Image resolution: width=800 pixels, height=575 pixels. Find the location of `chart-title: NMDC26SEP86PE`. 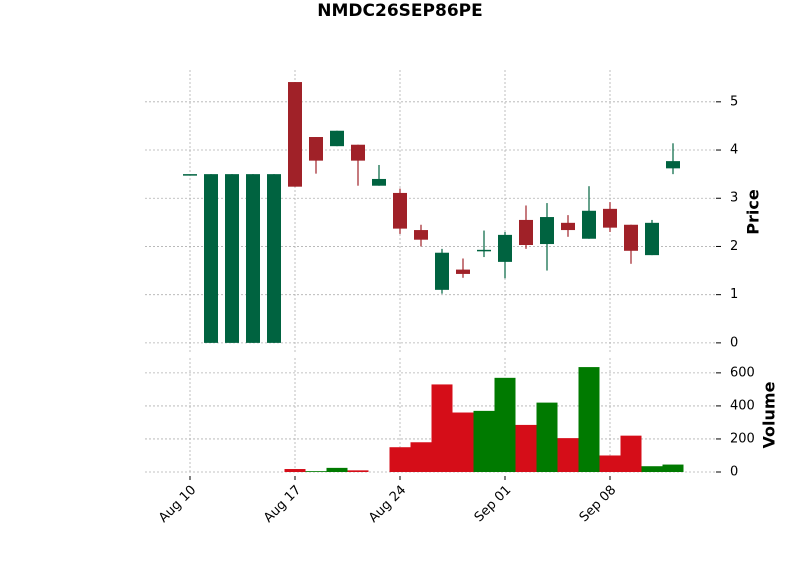

chart-title: NMDC26SEP86PE is located at coordinates (399, 11).